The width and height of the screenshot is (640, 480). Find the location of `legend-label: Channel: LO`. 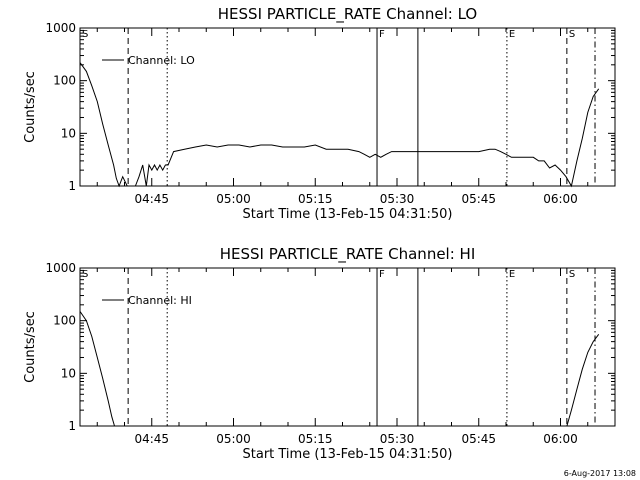

legend-label: Channel: LO is located at coordinates (161, 60).